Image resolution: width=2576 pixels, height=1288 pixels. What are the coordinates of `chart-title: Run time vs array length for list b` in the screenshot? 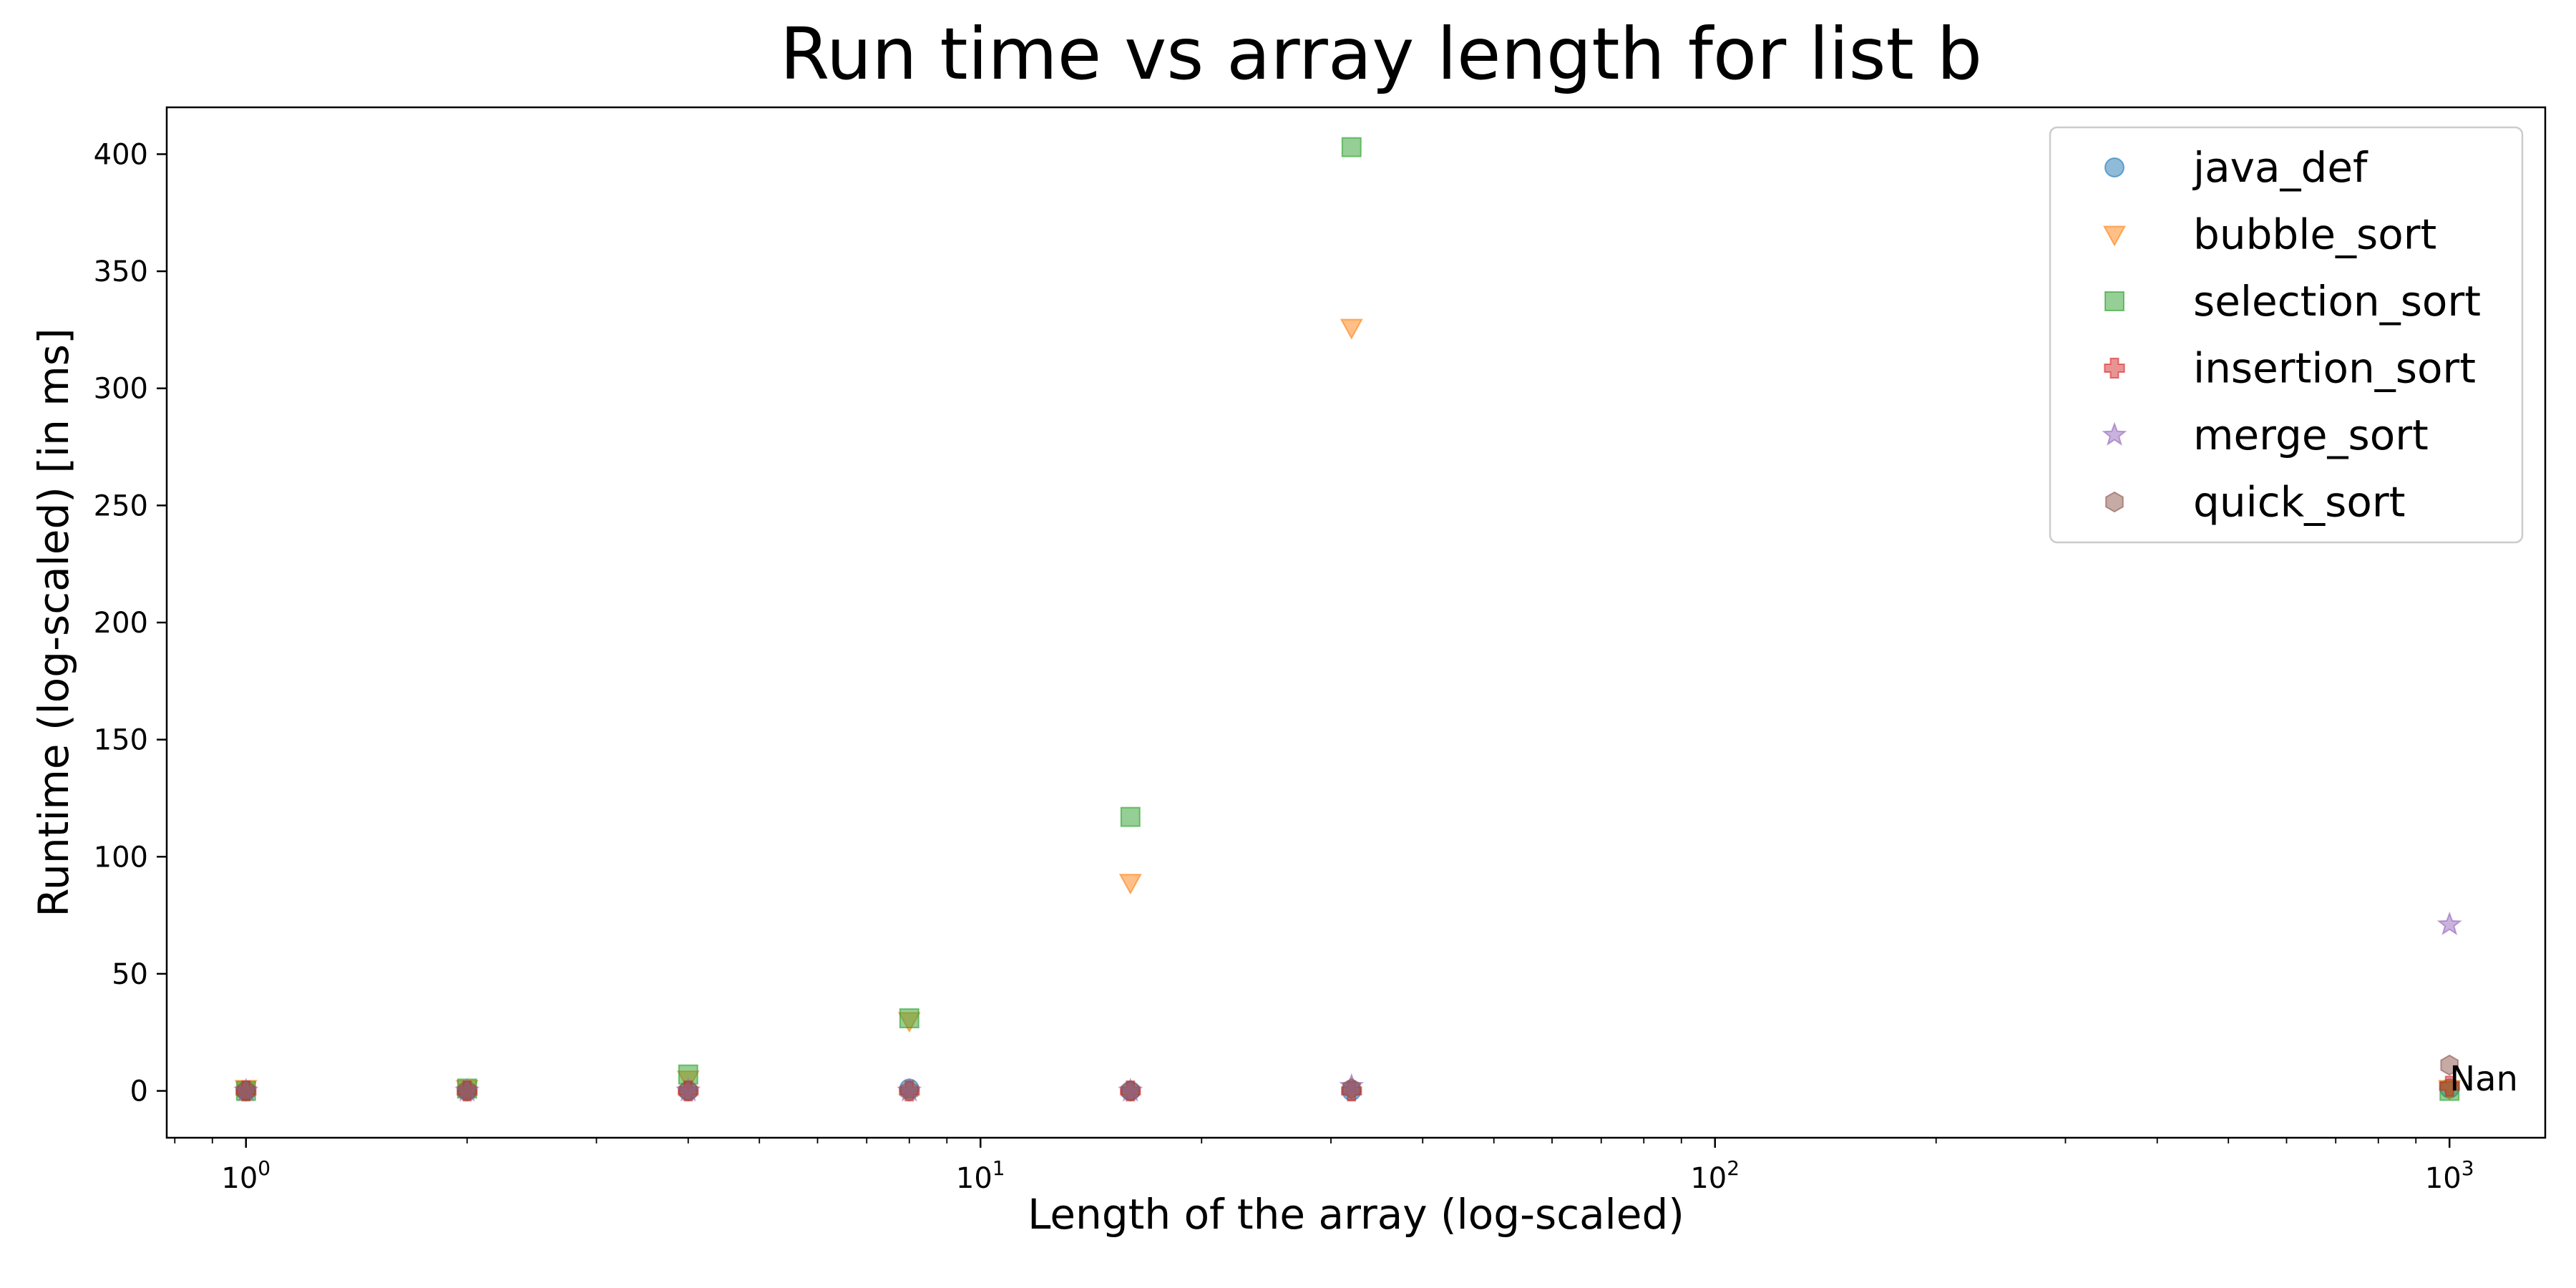 It's located at (1381, 54).